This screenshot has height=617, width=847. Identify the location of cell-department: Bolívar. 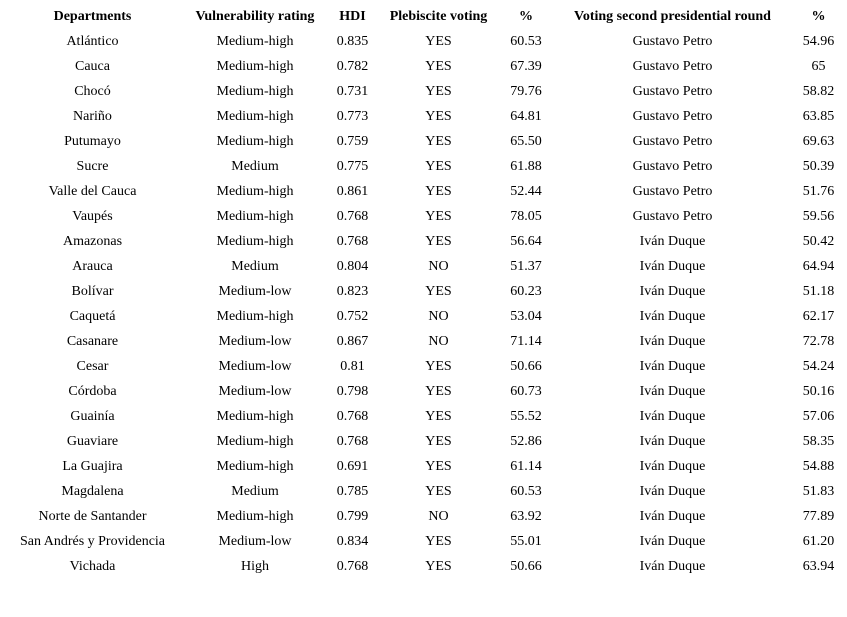
(92, 291).